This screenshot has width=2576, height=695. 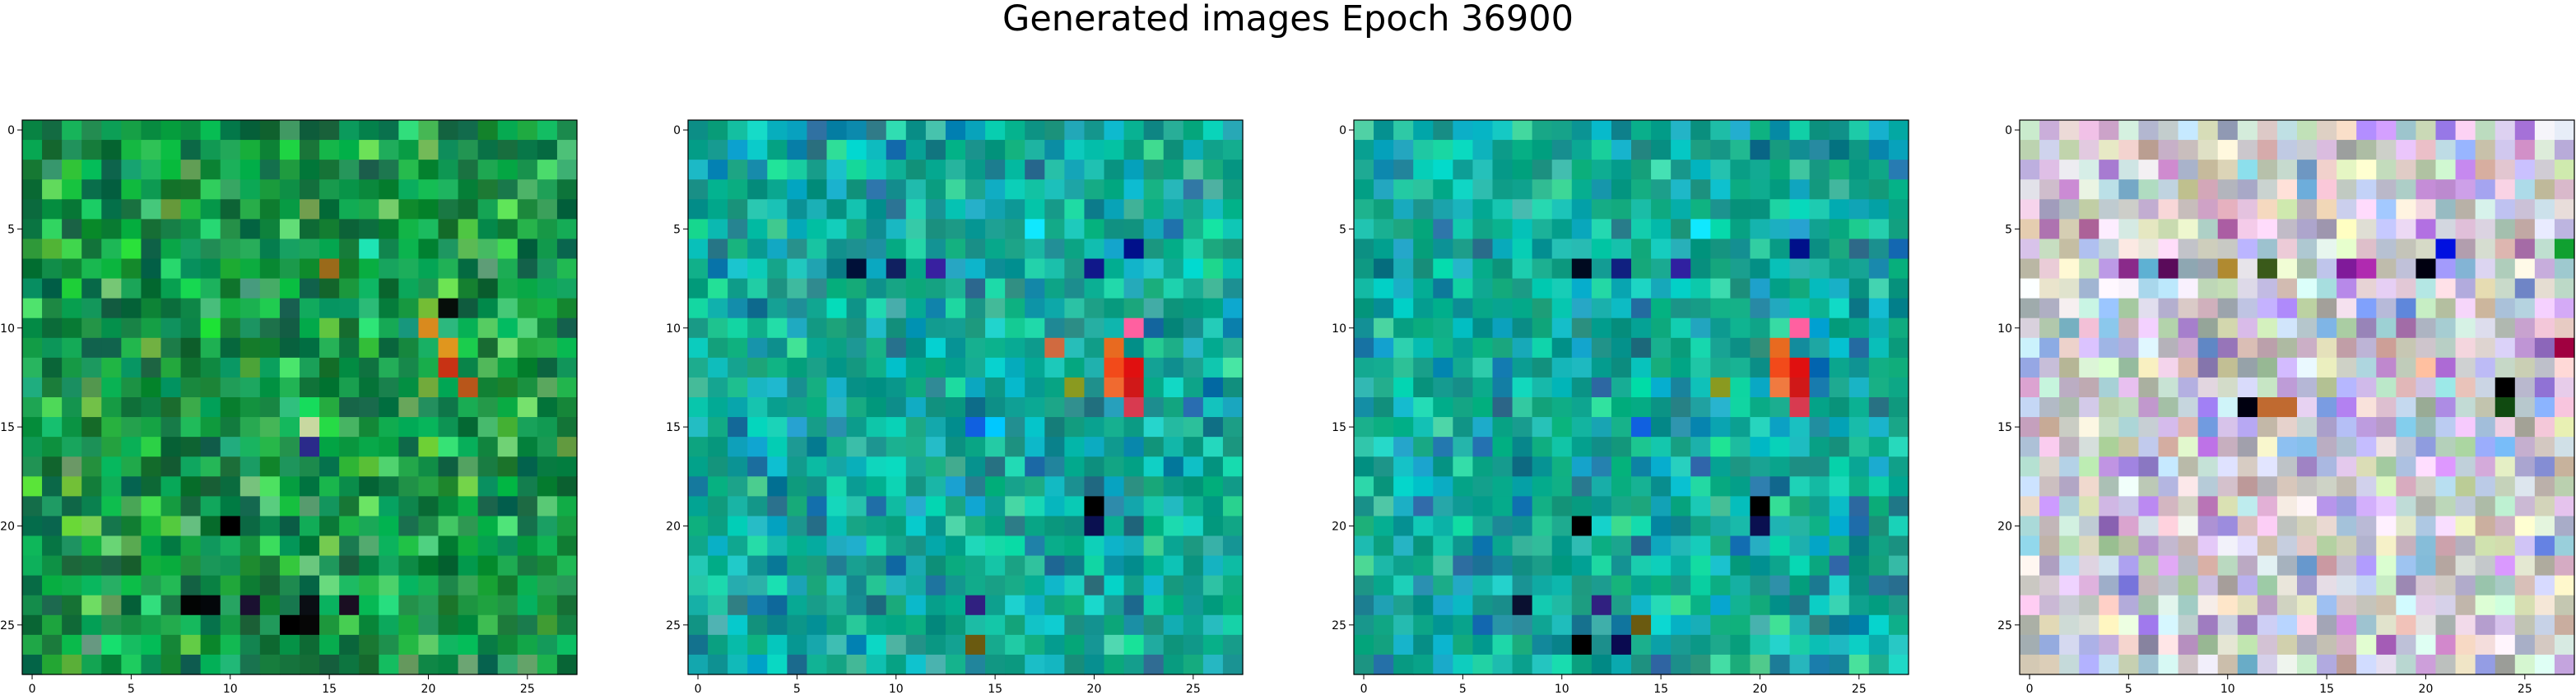 I want to click on x-tick-label: 20, so click(x=2426, y=689).